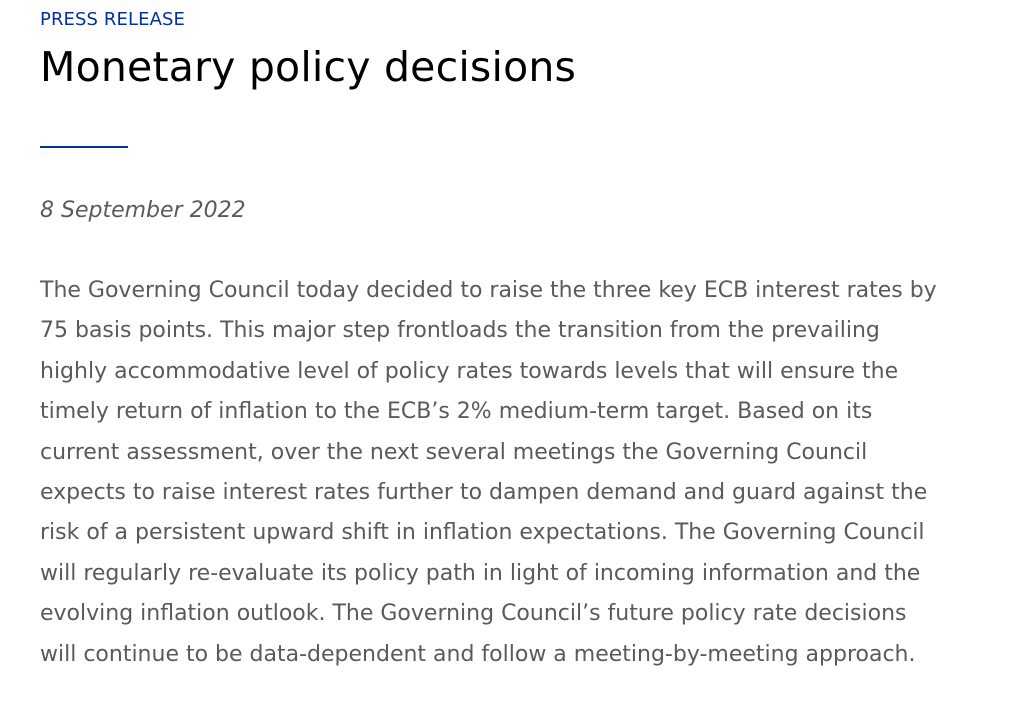 Image resolution: width=1021 pixels, height=704 pixels. I want to click on press-release-label: PRESS RELEASE, so click(113, 19).